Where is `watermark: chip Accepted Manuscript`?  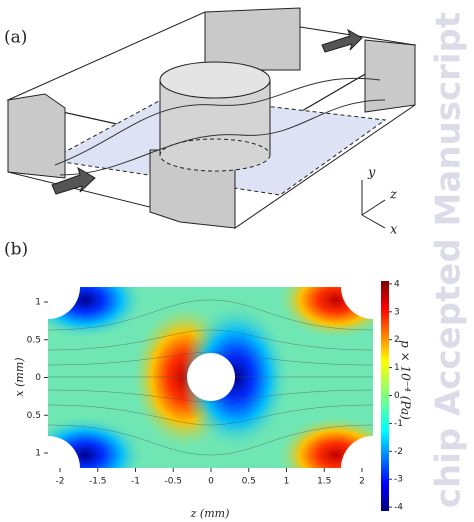 watermark: chip Accepted Manuscript is located at coordinates (449, 260).